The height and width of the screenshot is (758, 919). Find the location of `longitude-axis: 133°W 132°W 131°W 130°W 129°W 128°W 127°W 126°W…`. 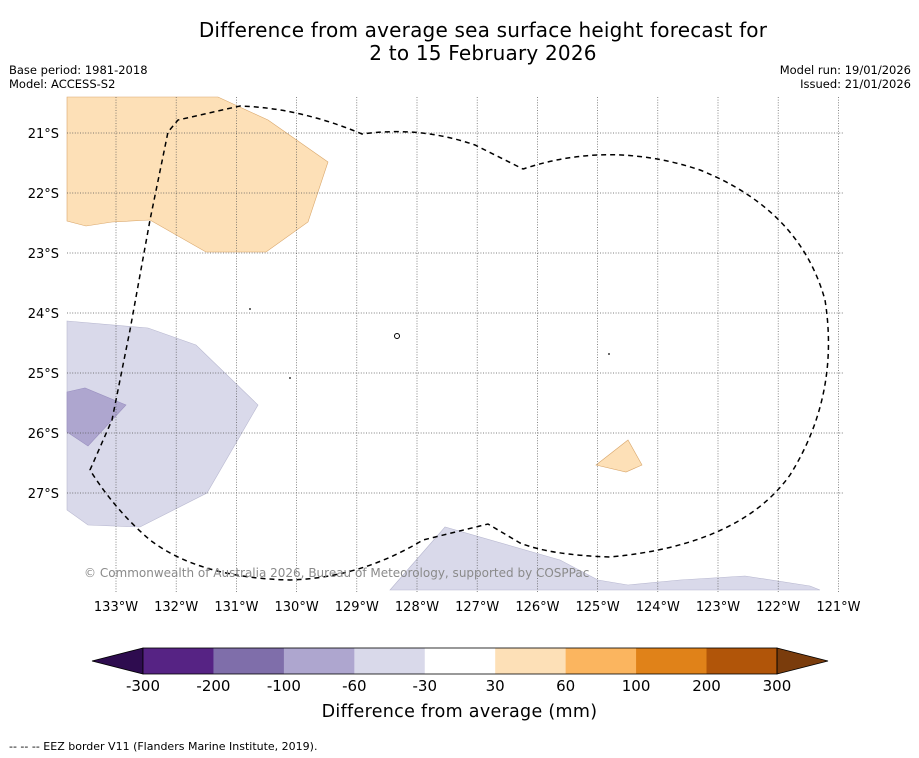

longitude-axis: 133°W 132°W 131°W 130°W 129°W 128°W 127°W 126°W… is located at coordinates (477, 607).